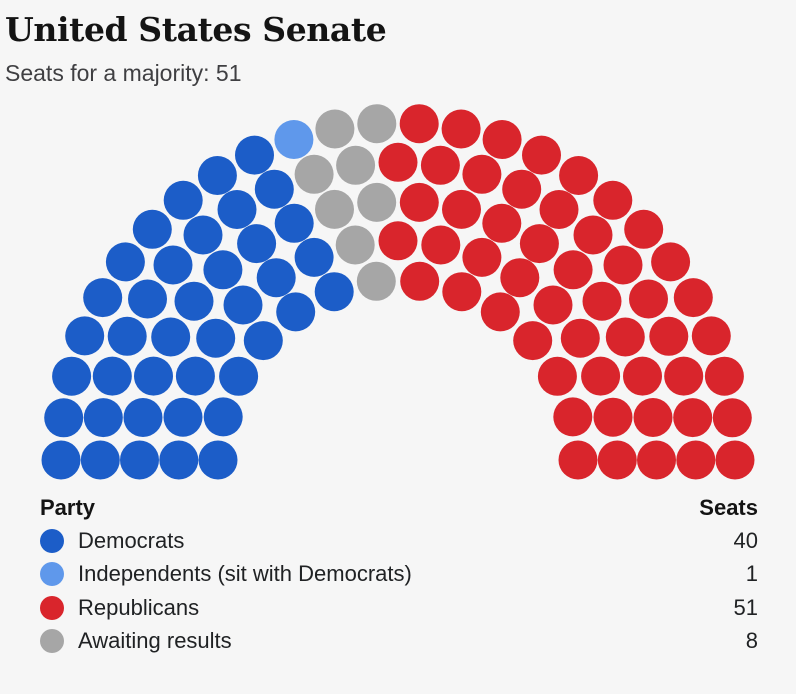 Image resolution: width=796 pixels, height=694 pixels. I want to click on legend-label: Democrats, so click(131, 540).